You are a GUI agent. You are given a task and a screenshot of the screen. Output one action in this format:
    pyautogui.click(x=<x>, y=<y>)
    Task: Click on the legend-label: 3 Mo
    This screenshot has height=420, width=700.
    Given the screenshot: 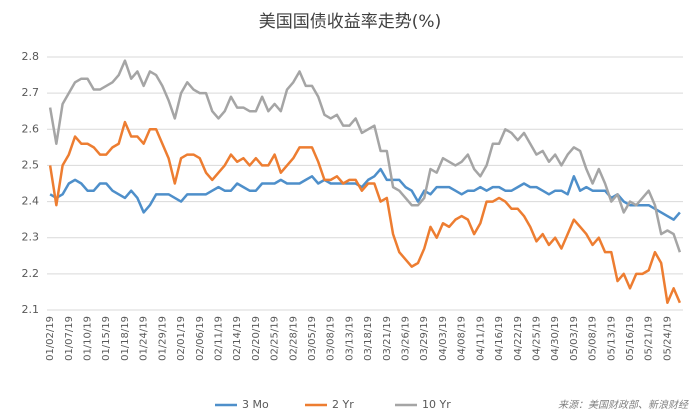 What is the action you would take?
    pyautogui.click(x=255, y=404)
    